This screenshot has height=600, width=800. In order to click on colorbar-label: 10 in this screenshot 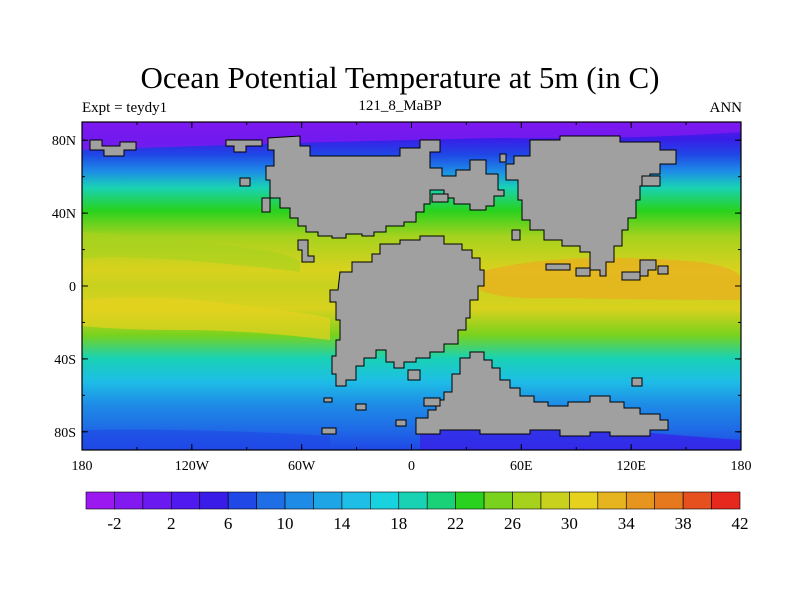, I will do `click(285, 523)`.